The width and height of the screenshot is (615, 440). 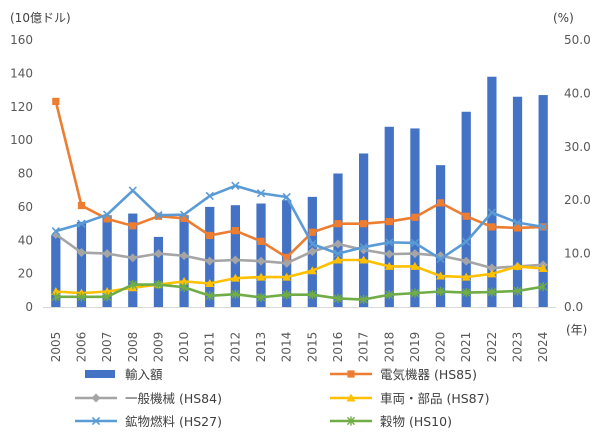 I want to click on x-tick-label: 2020, so click(x=441, y=347).